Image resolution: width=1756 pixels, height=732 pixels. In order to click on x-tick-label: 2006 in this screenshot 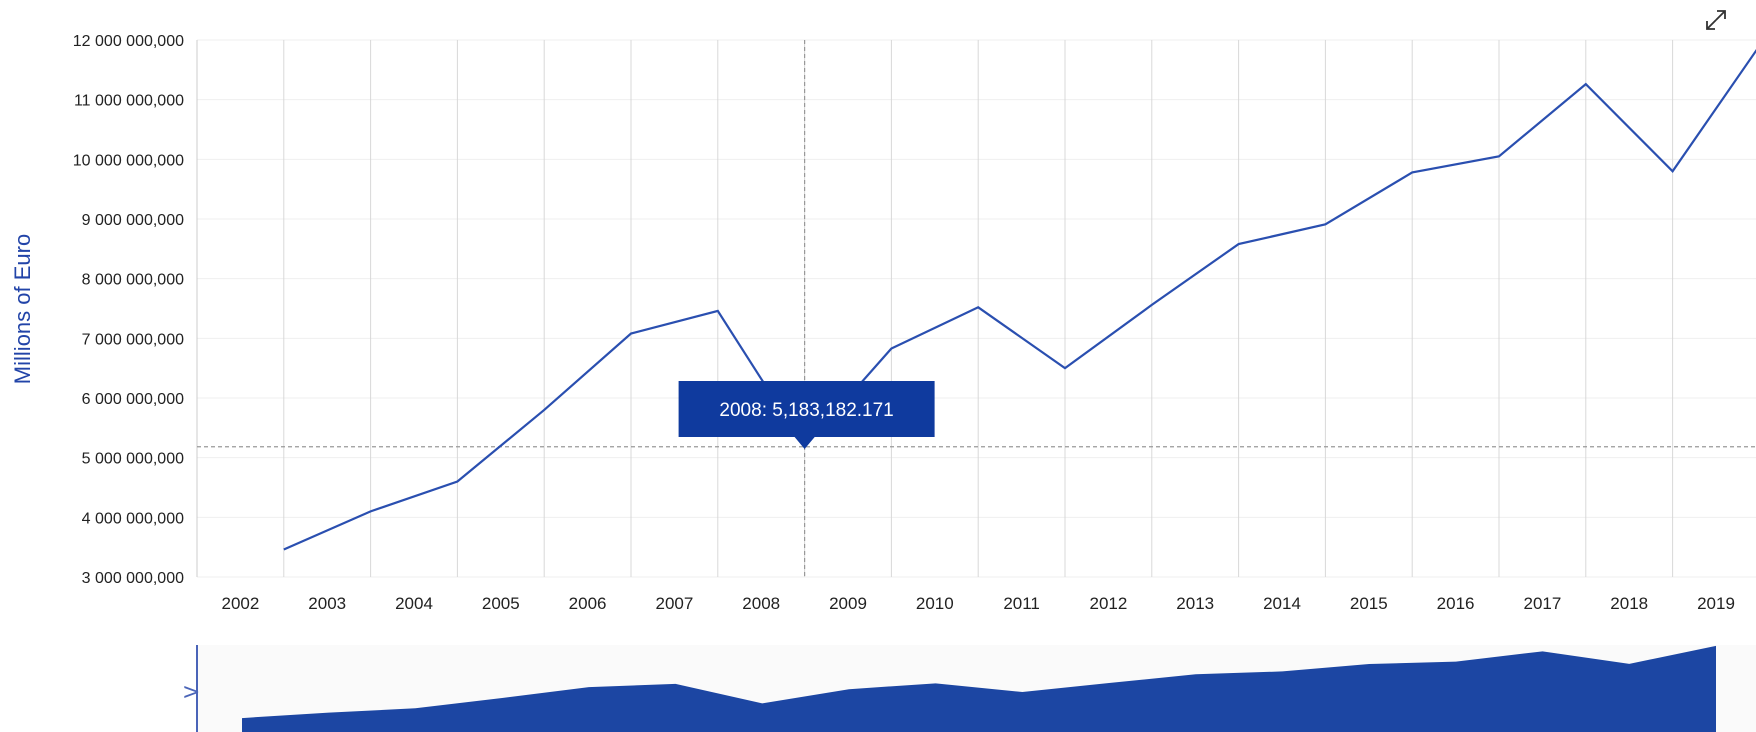, I will do `click(588, 603)`.